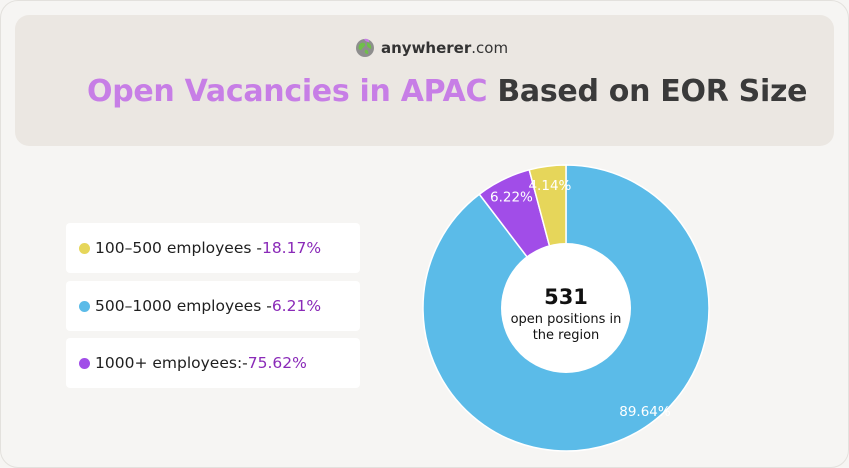 The image size is (849, 468). I want to click on legend-value: 18.17%, so click(291, 248).